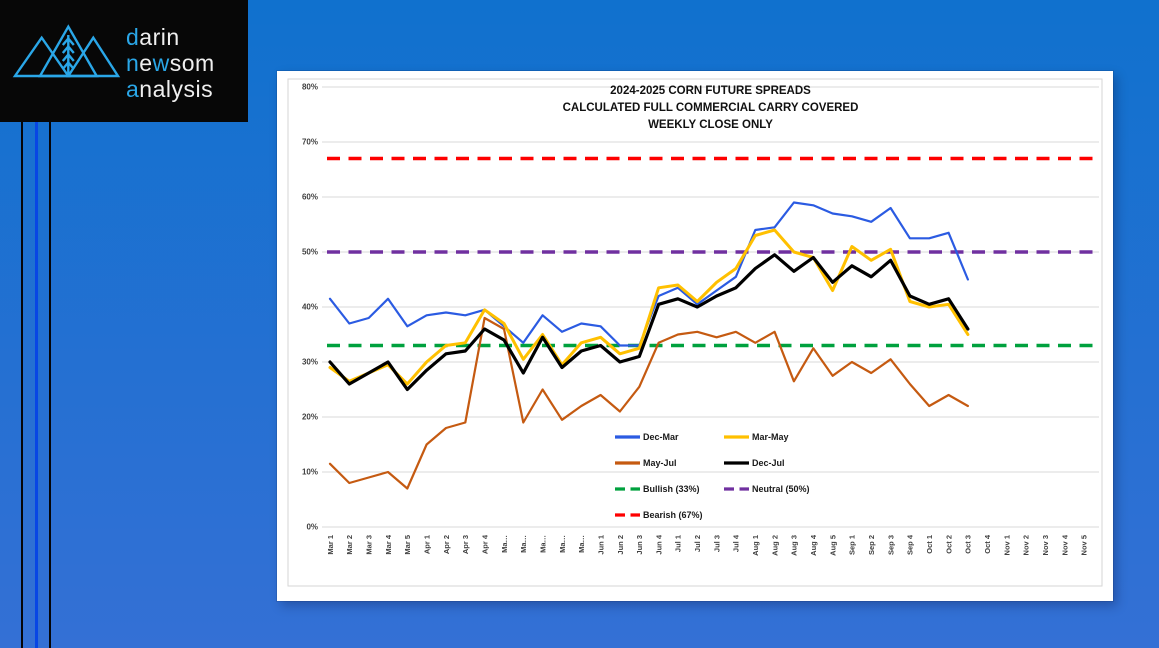 The image size is (1159, 648). I want to click on x-tick-label: Sep 3, so click(890, 545).